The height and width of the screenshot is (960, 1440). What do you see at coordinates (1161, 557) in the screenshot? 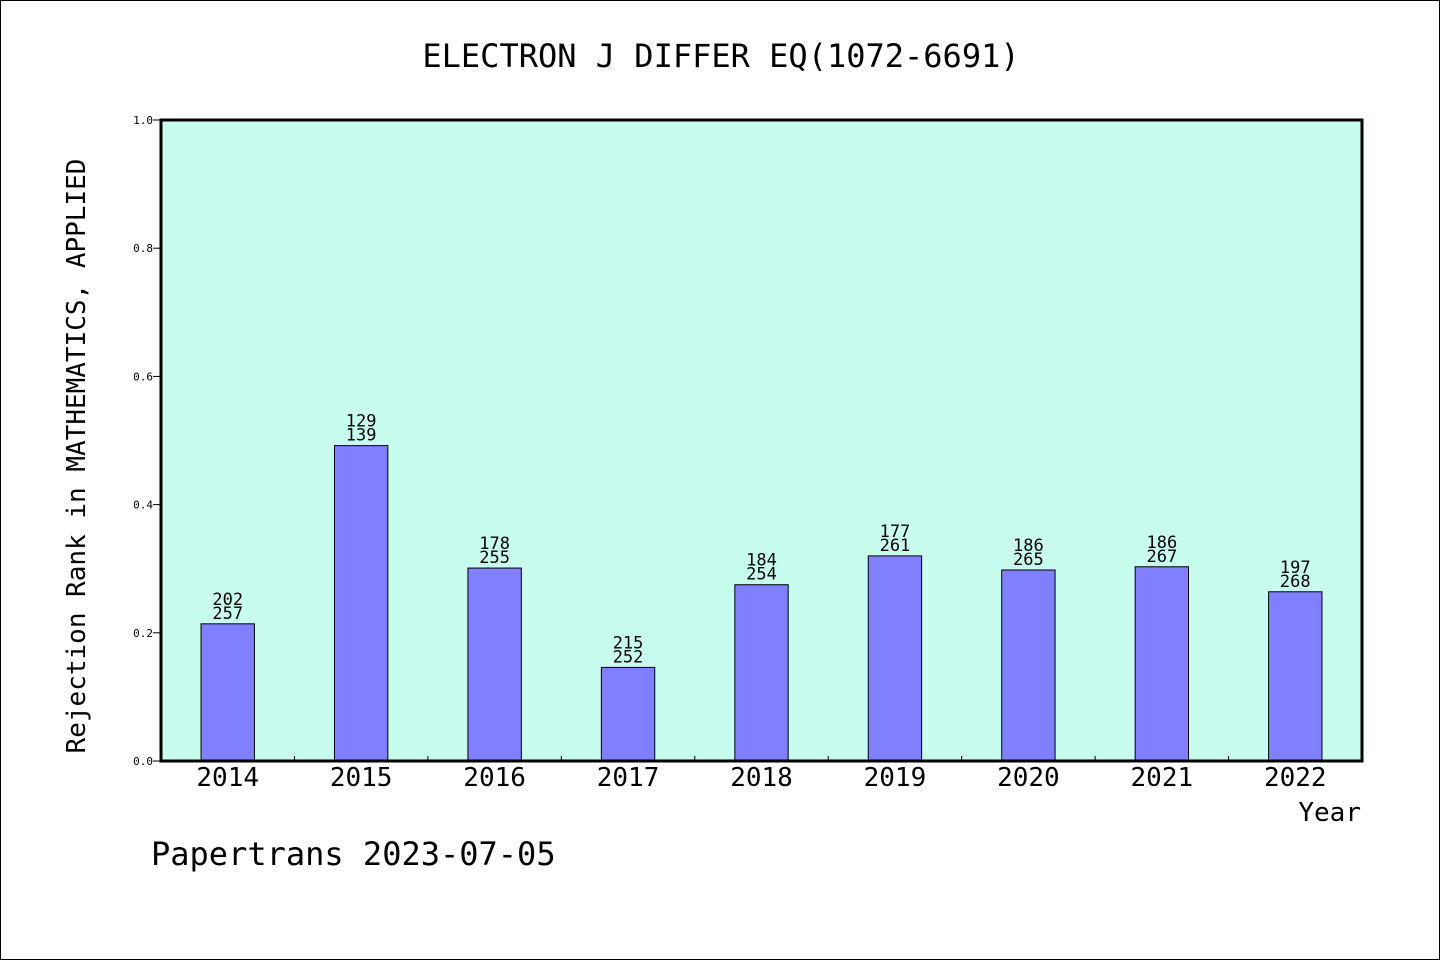
I see `bar-label-bottom-2021: 267` at bounding box center [1161, 557].